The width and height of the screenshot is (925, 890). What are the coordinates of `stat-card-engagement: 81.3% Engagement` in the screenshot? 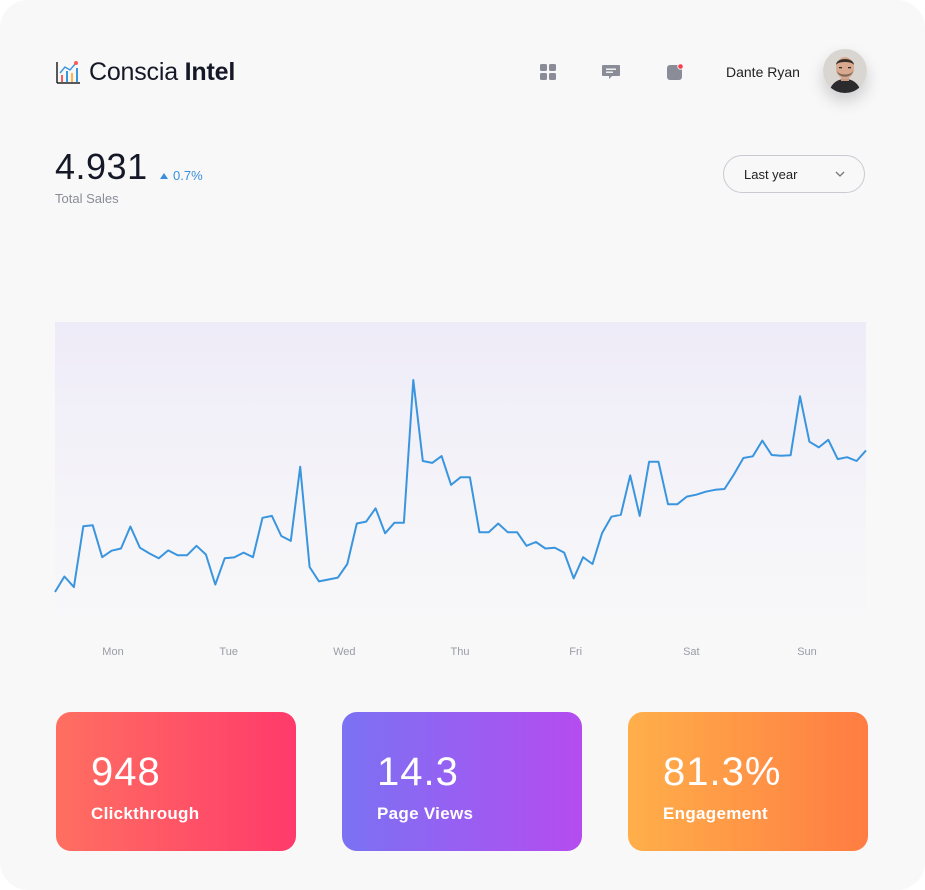 It's located at (748, 781).